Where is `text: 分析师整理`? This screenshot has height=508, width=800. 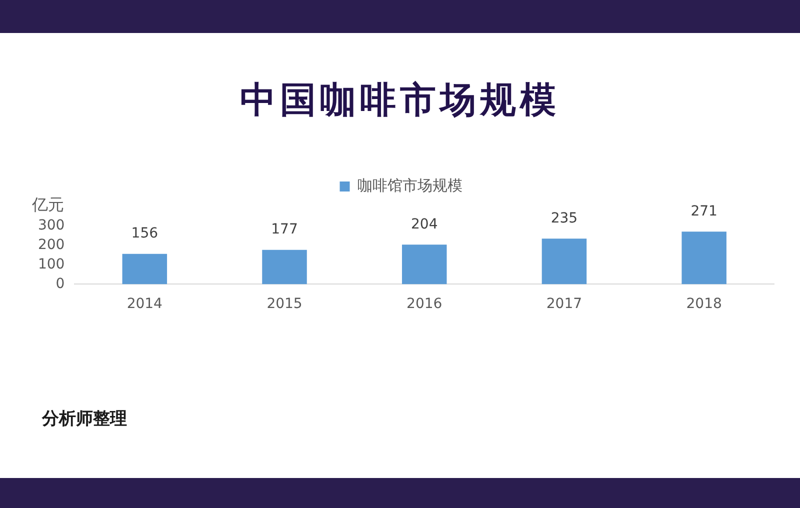 text: 分析师整理 is located at coordinates (84, 419).